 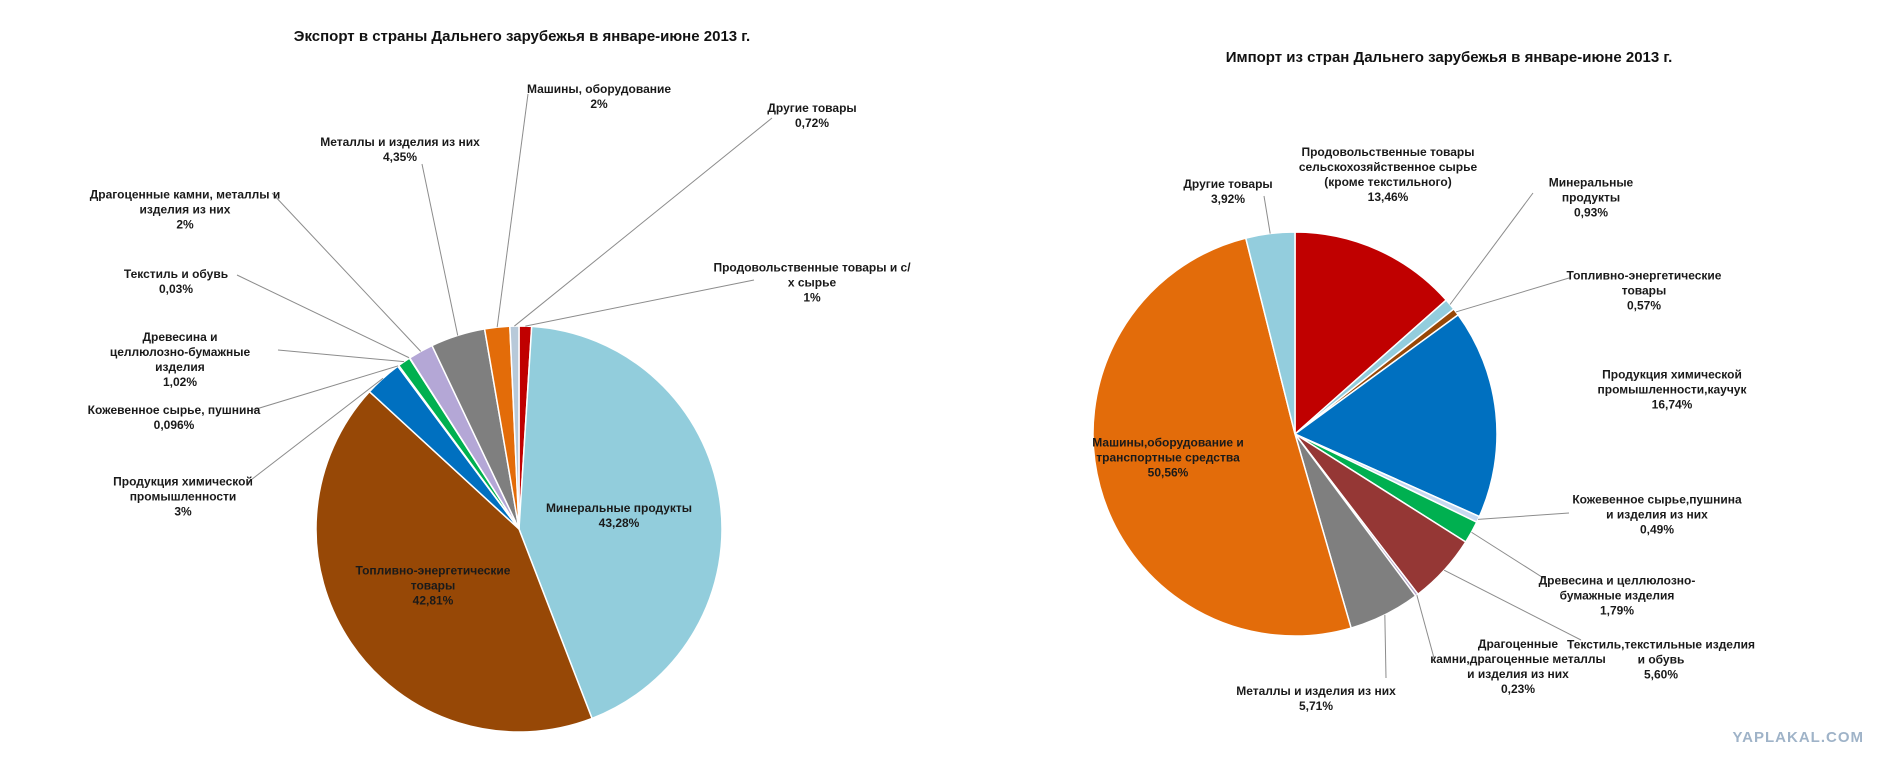 What do you see at coordinates (1168, 472) in the screenshot?
I see `value-label: 50,56%` at bounding box center [1168, 472].